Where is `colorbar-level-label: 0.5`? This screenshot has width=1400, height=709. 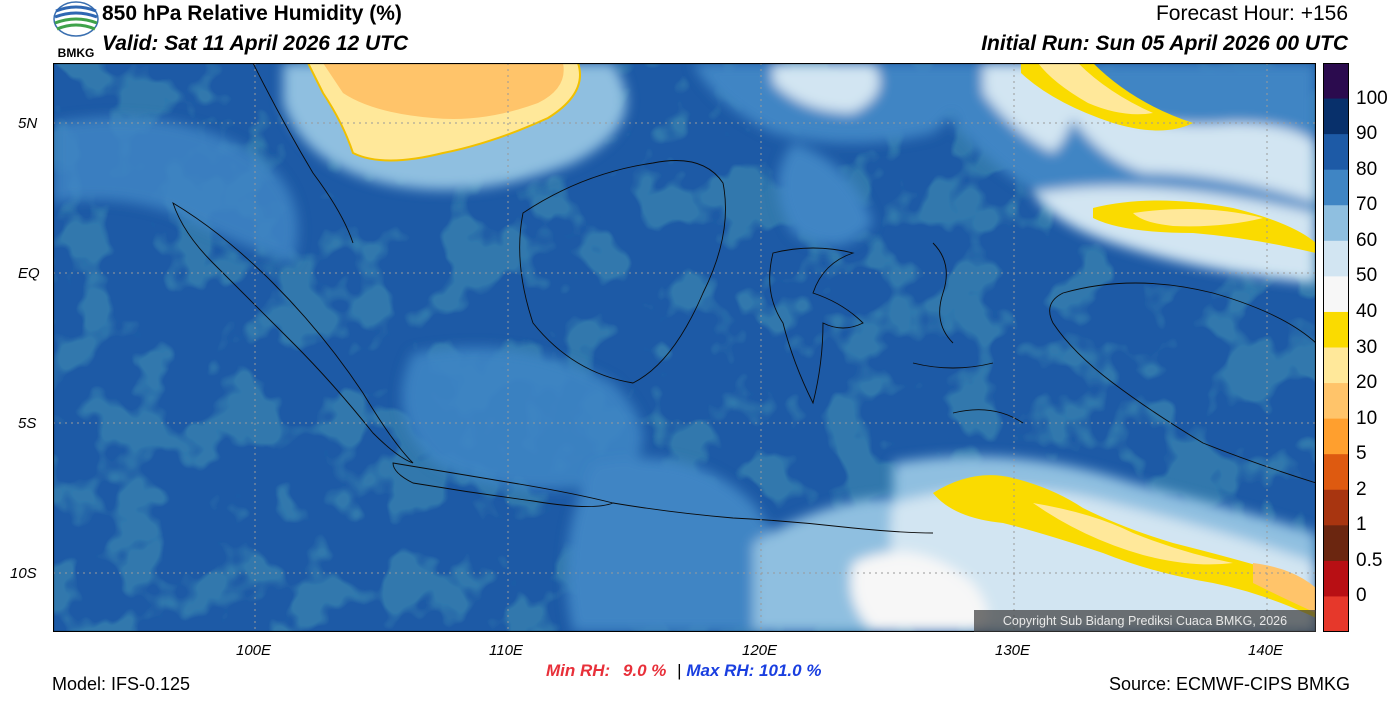
colorbar-level-label: 0.5 is located at coordinates (1369, 560).